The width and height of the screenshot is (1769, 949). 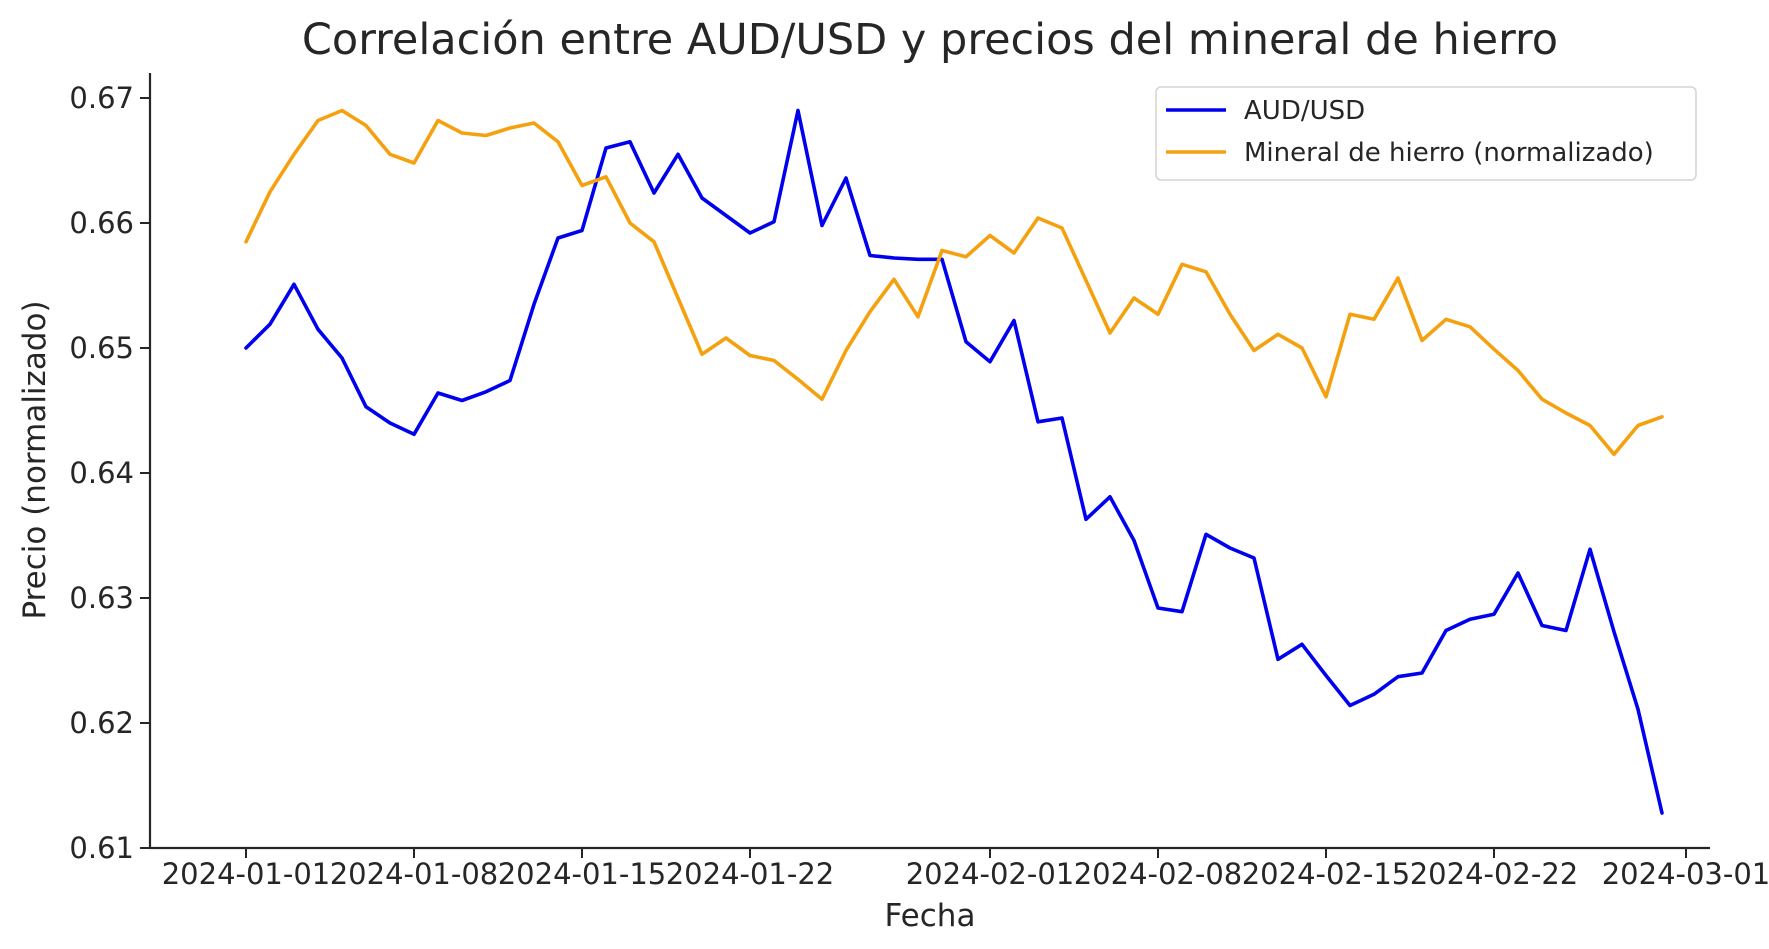 I want to click on x-tick-label: 2024-01-22, so click(x=750, y=874).